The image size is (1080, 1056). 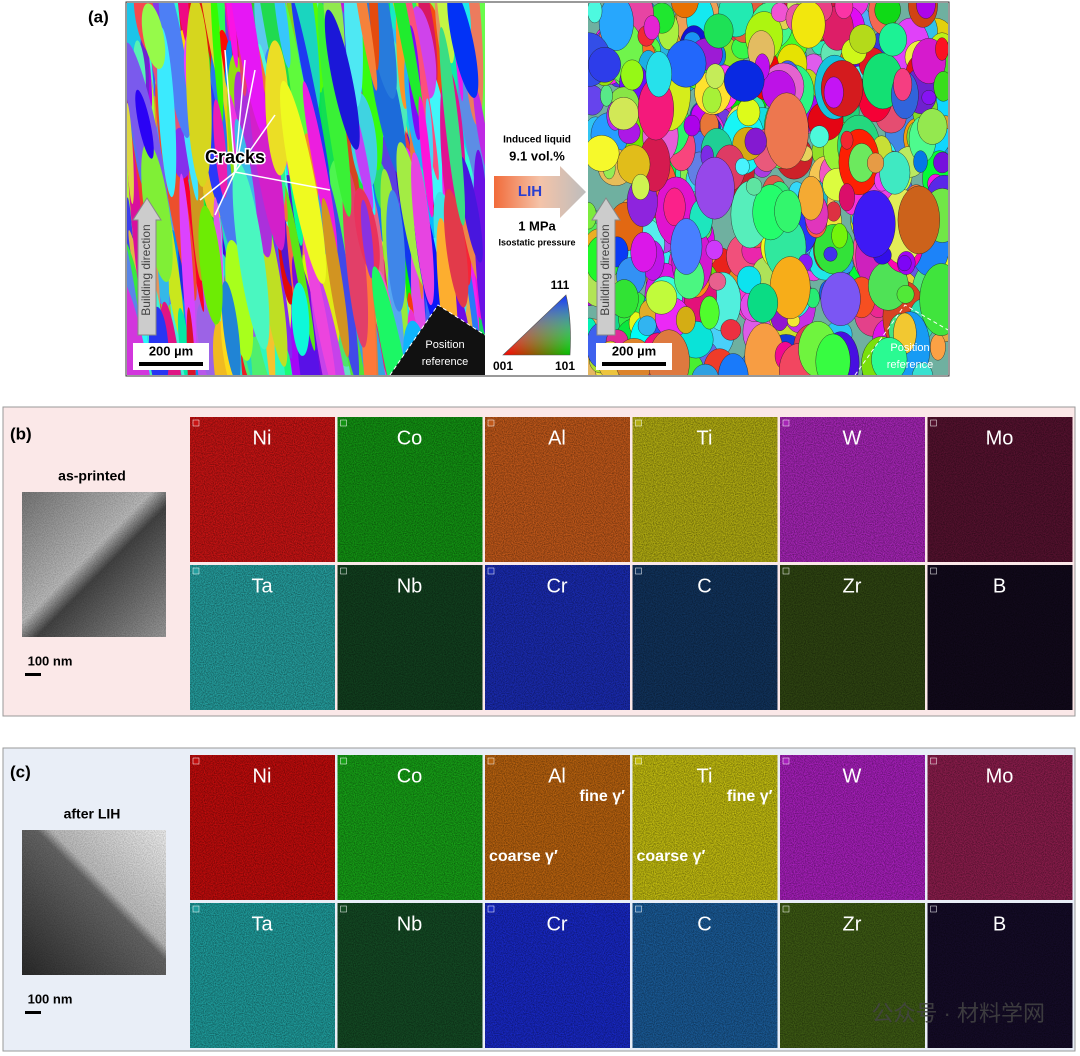 I want to click on position-dark, so click(x=437, y=340).